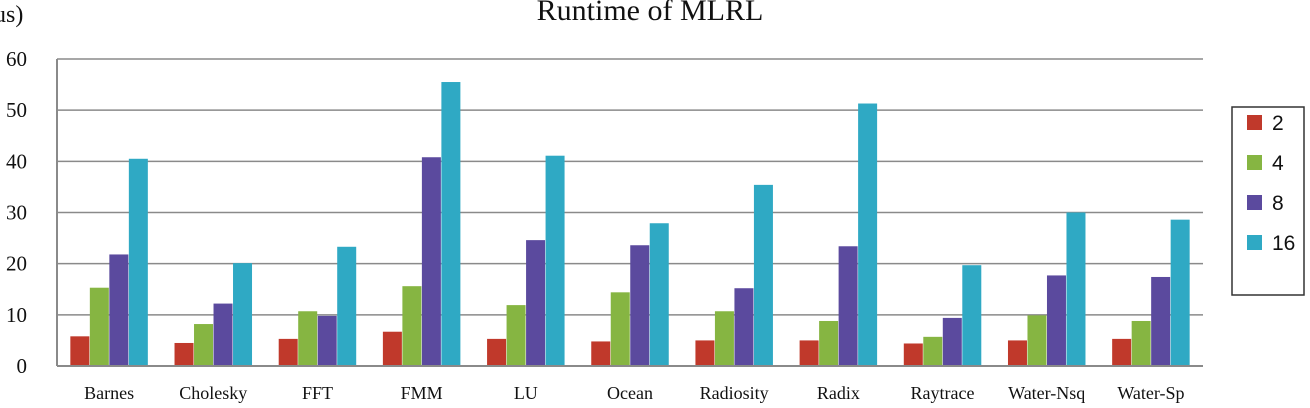 The width and height of the screenshot is (1310, 408). What do you see at coordinates (422, 393) in the screenshot?
I see `x-tick-label: FMM` at bounding box center [422, 393].